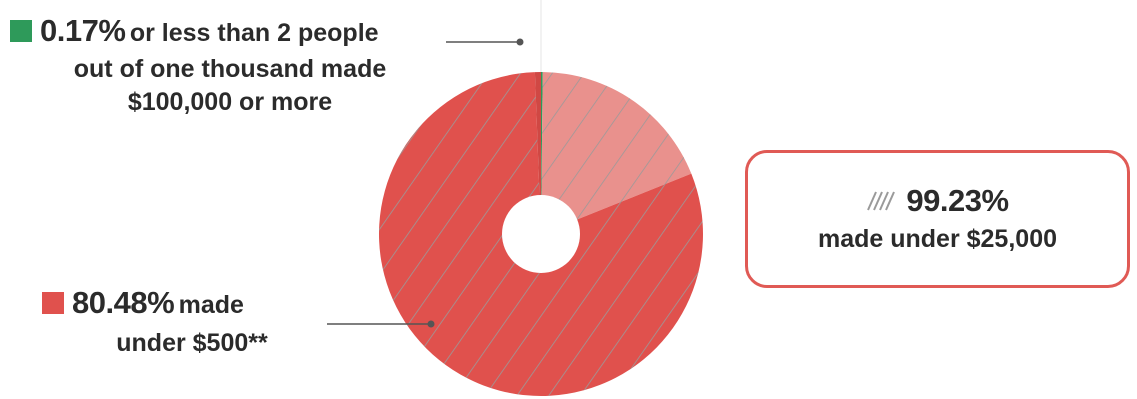 The height and width of the screenshot is (399, 1137). Describe the element at coordinates (616, 153) in the screenshot. I see `slice-hatch-under25k_rest` at that location.